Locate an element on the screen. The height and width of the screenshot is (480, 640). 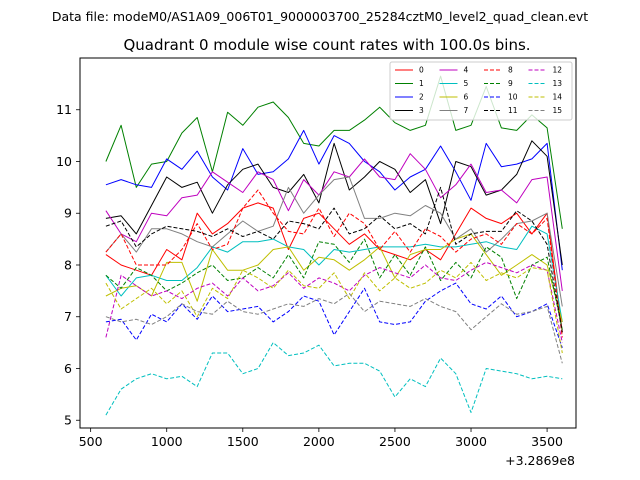
legend-label-3: 3 is located at coordinates (421, 110).